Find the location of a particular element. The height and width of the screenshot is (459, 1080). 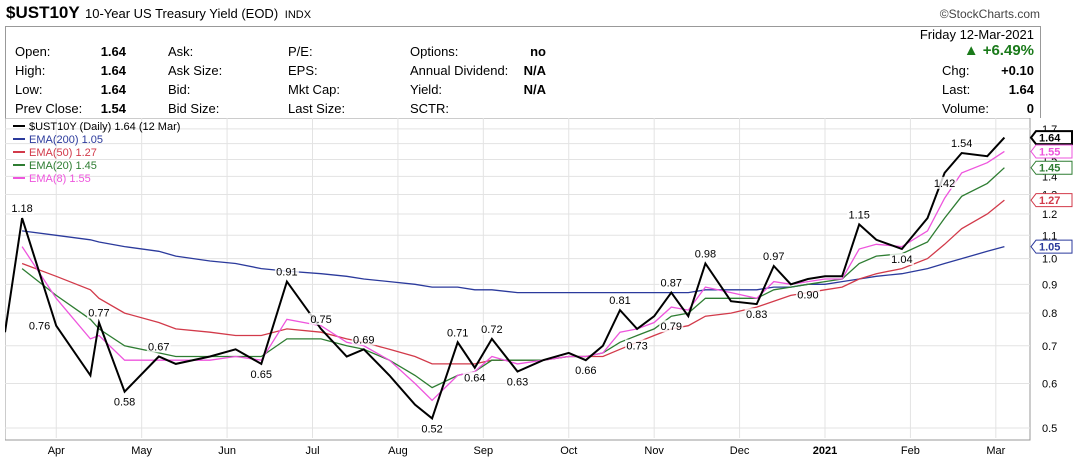

data-label: 0.97 is located at coordinates (773, 257).